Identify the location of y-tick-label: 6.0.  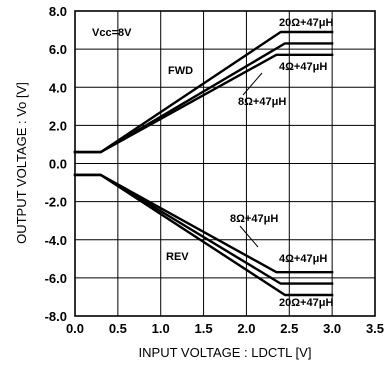
(58, 49).